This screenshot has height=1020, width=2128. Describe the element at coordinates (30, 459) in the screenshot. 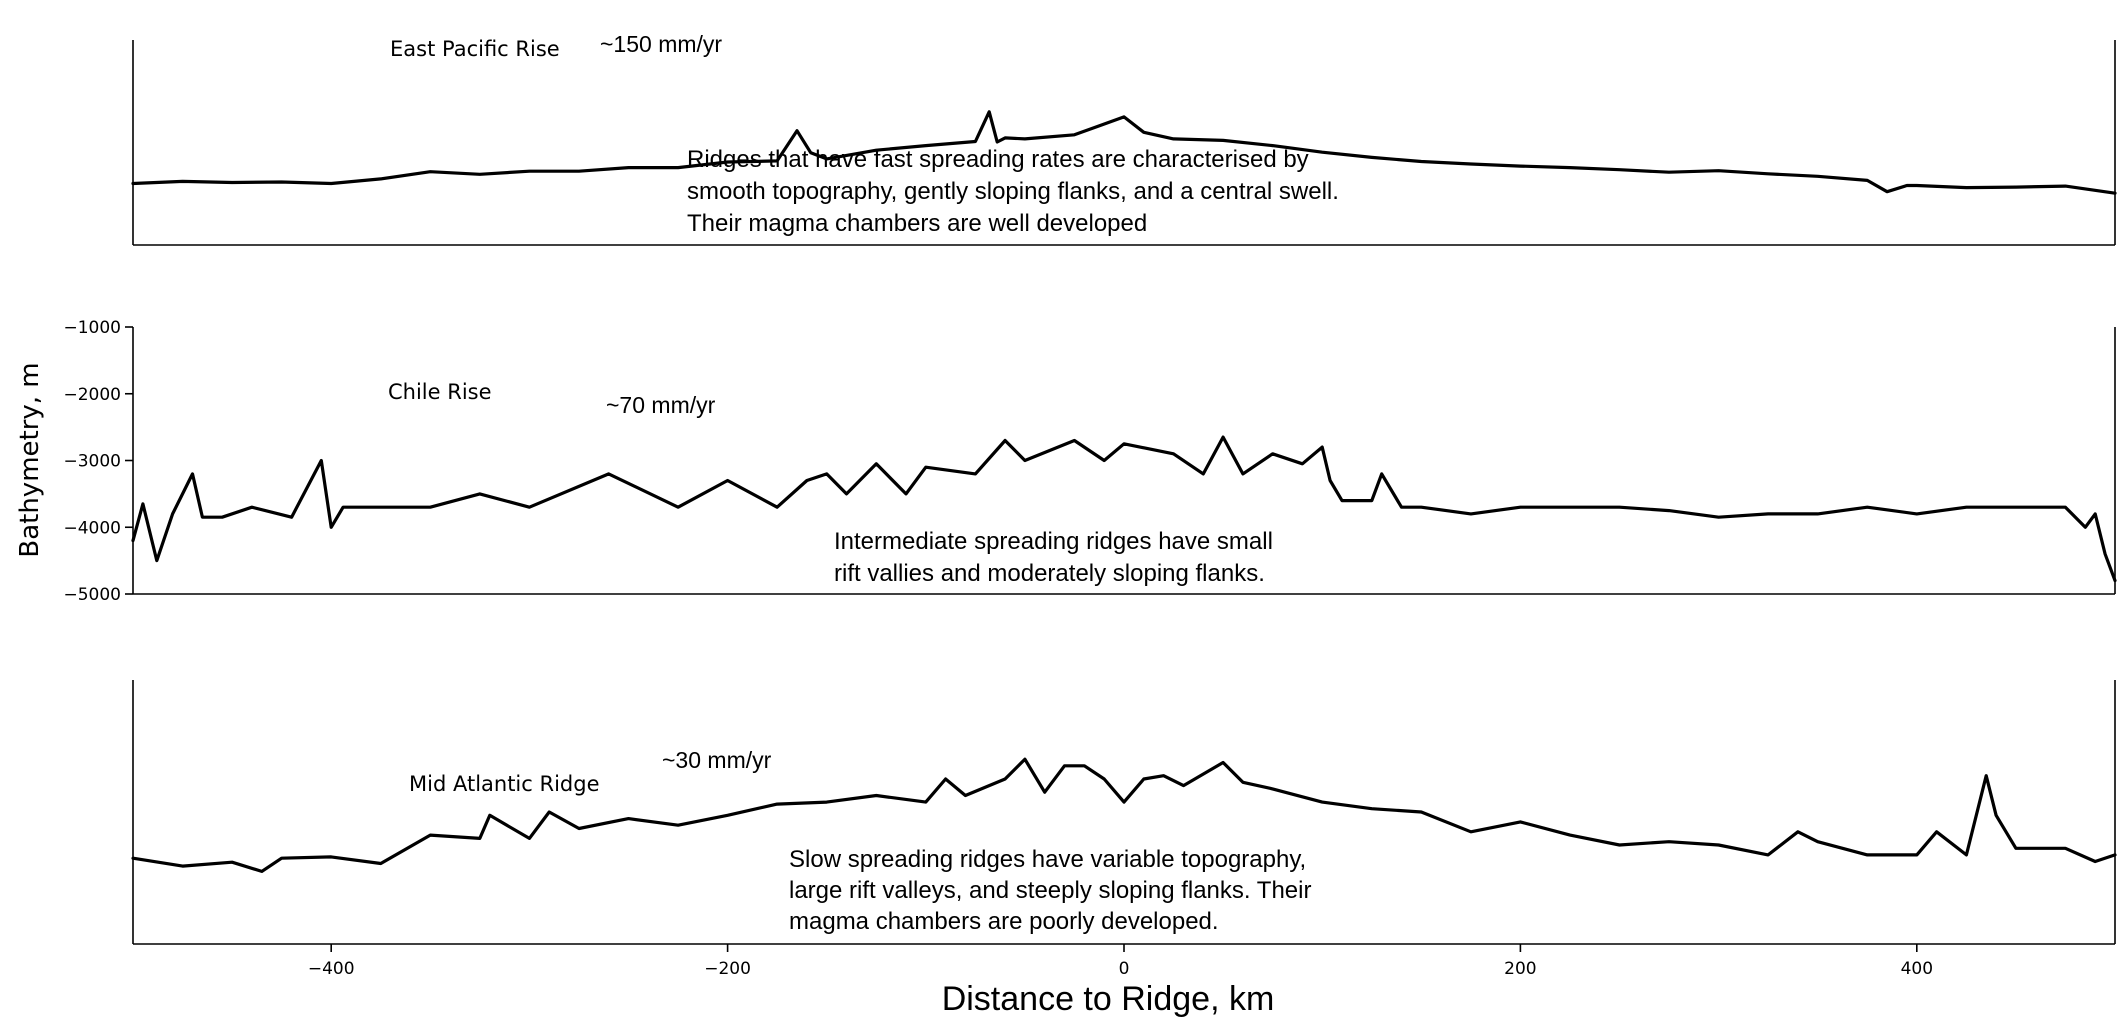

I see `y-axis-label: Bathymetry, m` at that location.